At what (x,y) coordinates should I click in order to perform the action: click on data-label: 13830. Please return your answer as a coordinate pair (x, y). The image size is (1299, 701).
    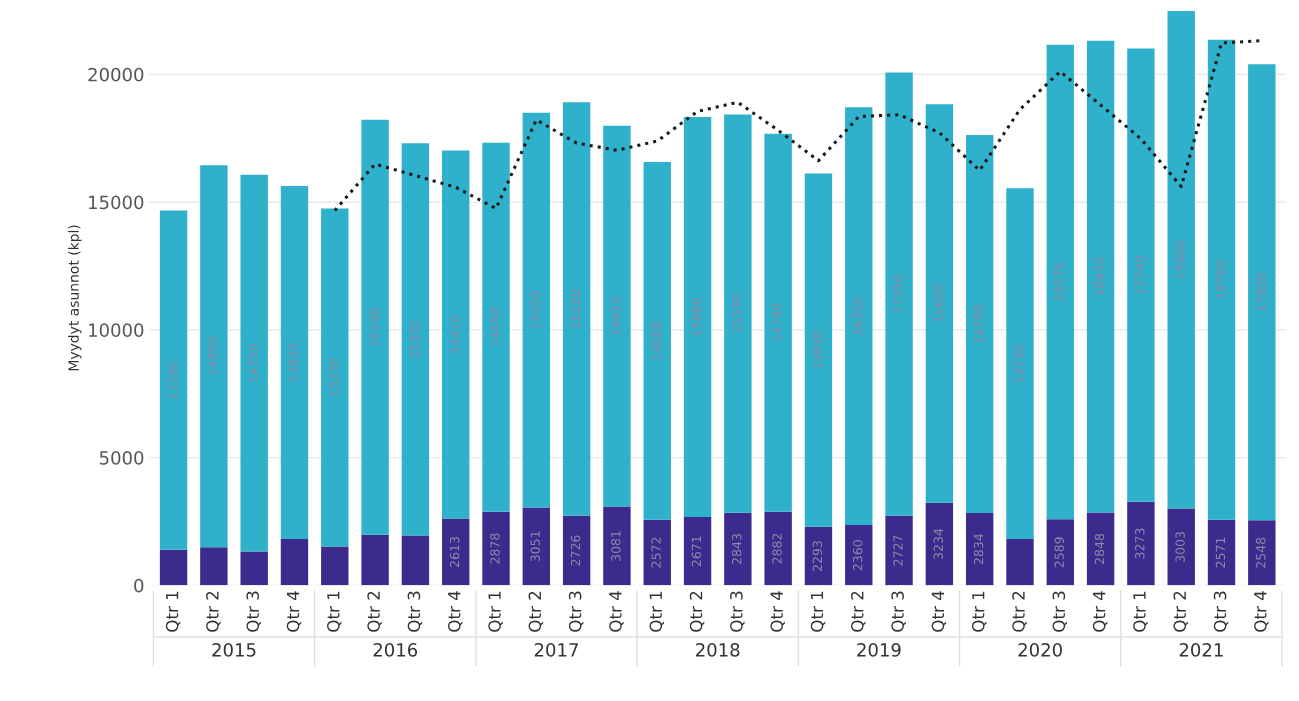
    Looking at the image, I should click on (817, 350).